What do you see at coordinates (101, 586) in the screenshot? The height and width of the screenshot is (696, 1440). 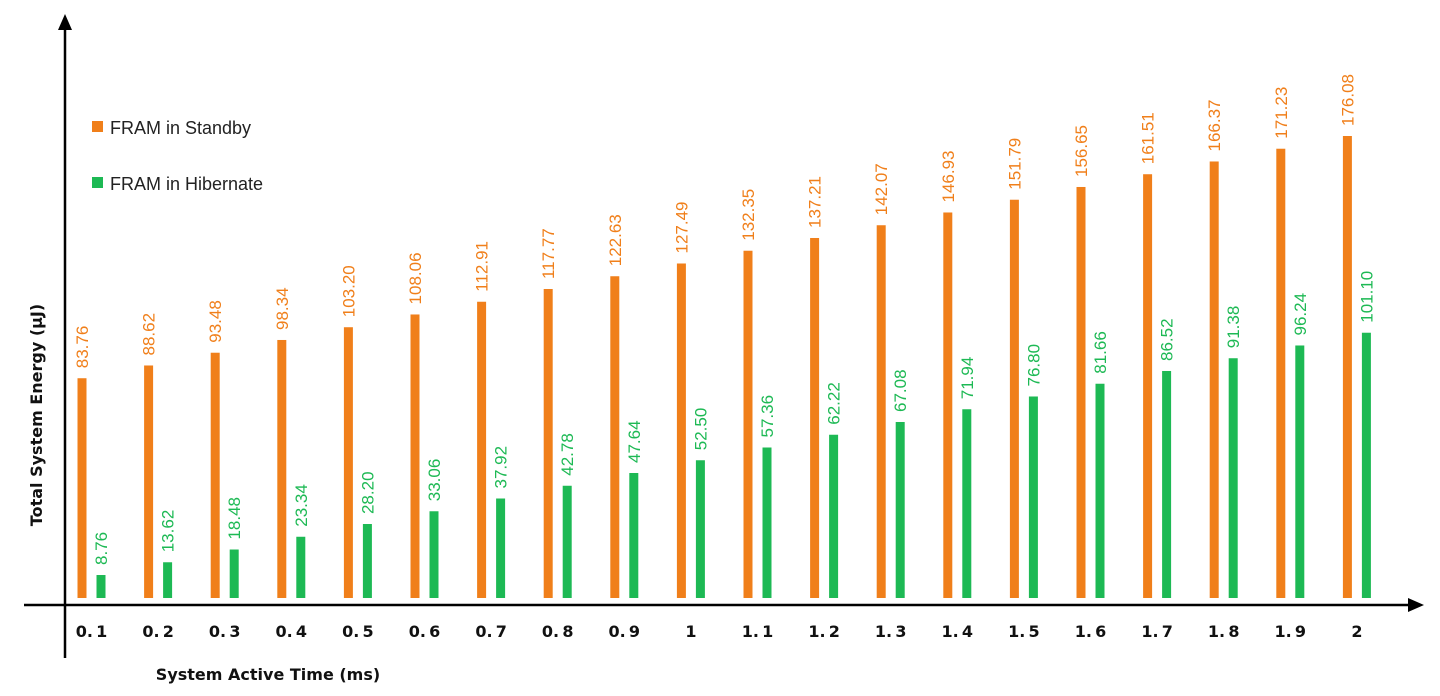 I see `bar-hibernate-0.1` at bounding box center [101, 586].